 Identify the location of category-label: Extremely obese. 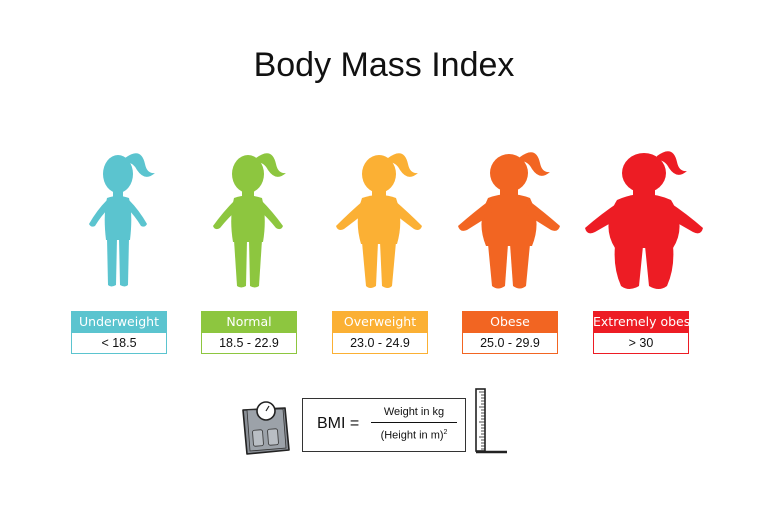
(641, 322).